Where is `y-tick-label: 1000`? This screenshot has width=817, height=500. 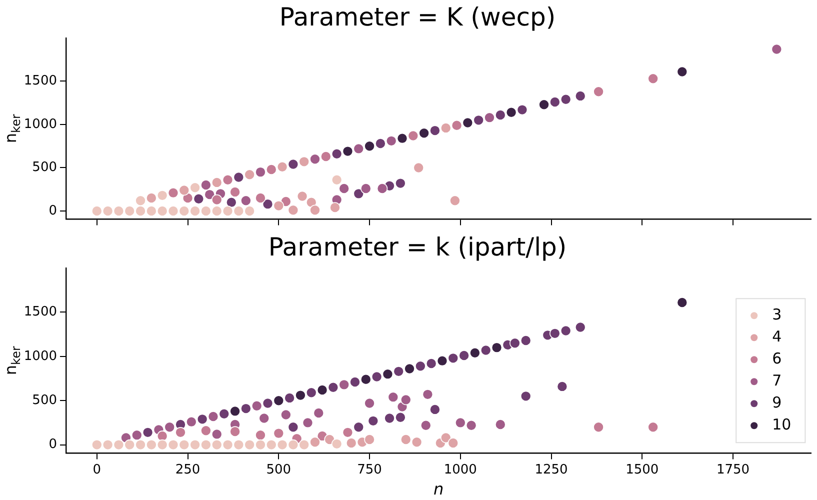 y-tick-label: 1000 is located at coordinates (40, 356).